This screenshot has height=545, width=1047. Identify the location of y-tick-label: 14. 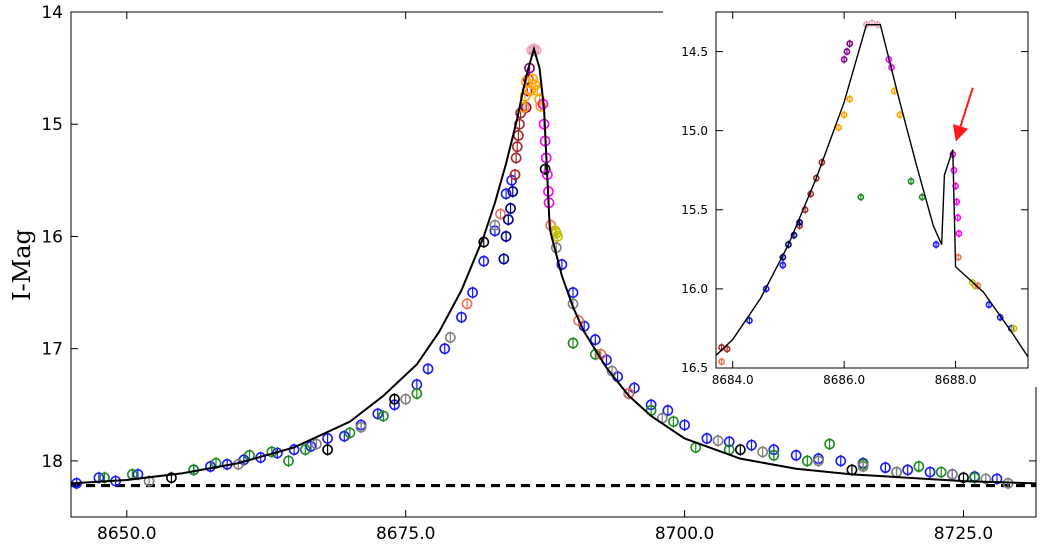
(52, 13).